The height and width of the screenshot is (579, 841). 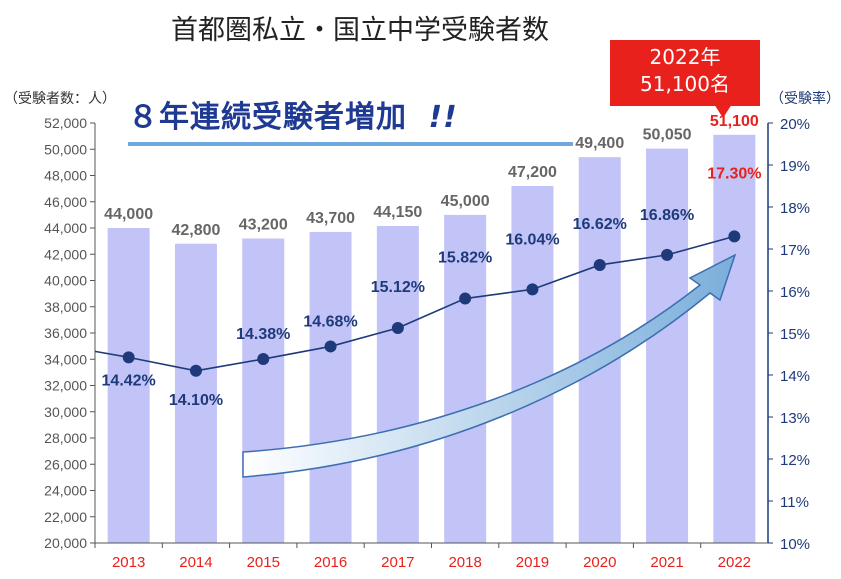 What do you see at coordinates (795, 208) in the screenshot?
I see `right-tick-label: 18%` at bounding box center [795, 208].